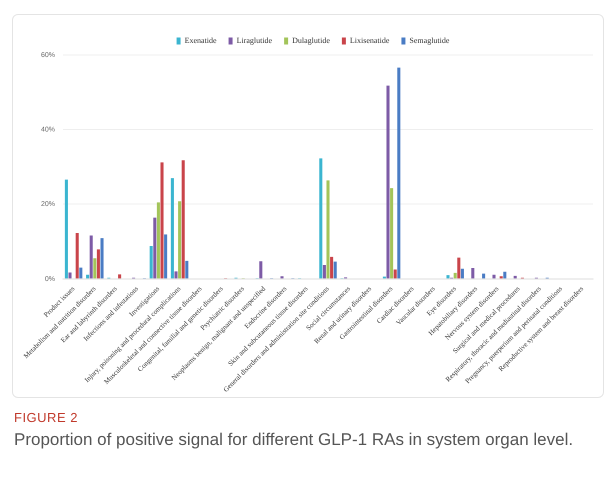 This screenshot has height=501, width=616. What do you see at coordinates (46, 417) in the screenshot?
I see `caption: FIGURE 2` at bounding box center [46, 417].